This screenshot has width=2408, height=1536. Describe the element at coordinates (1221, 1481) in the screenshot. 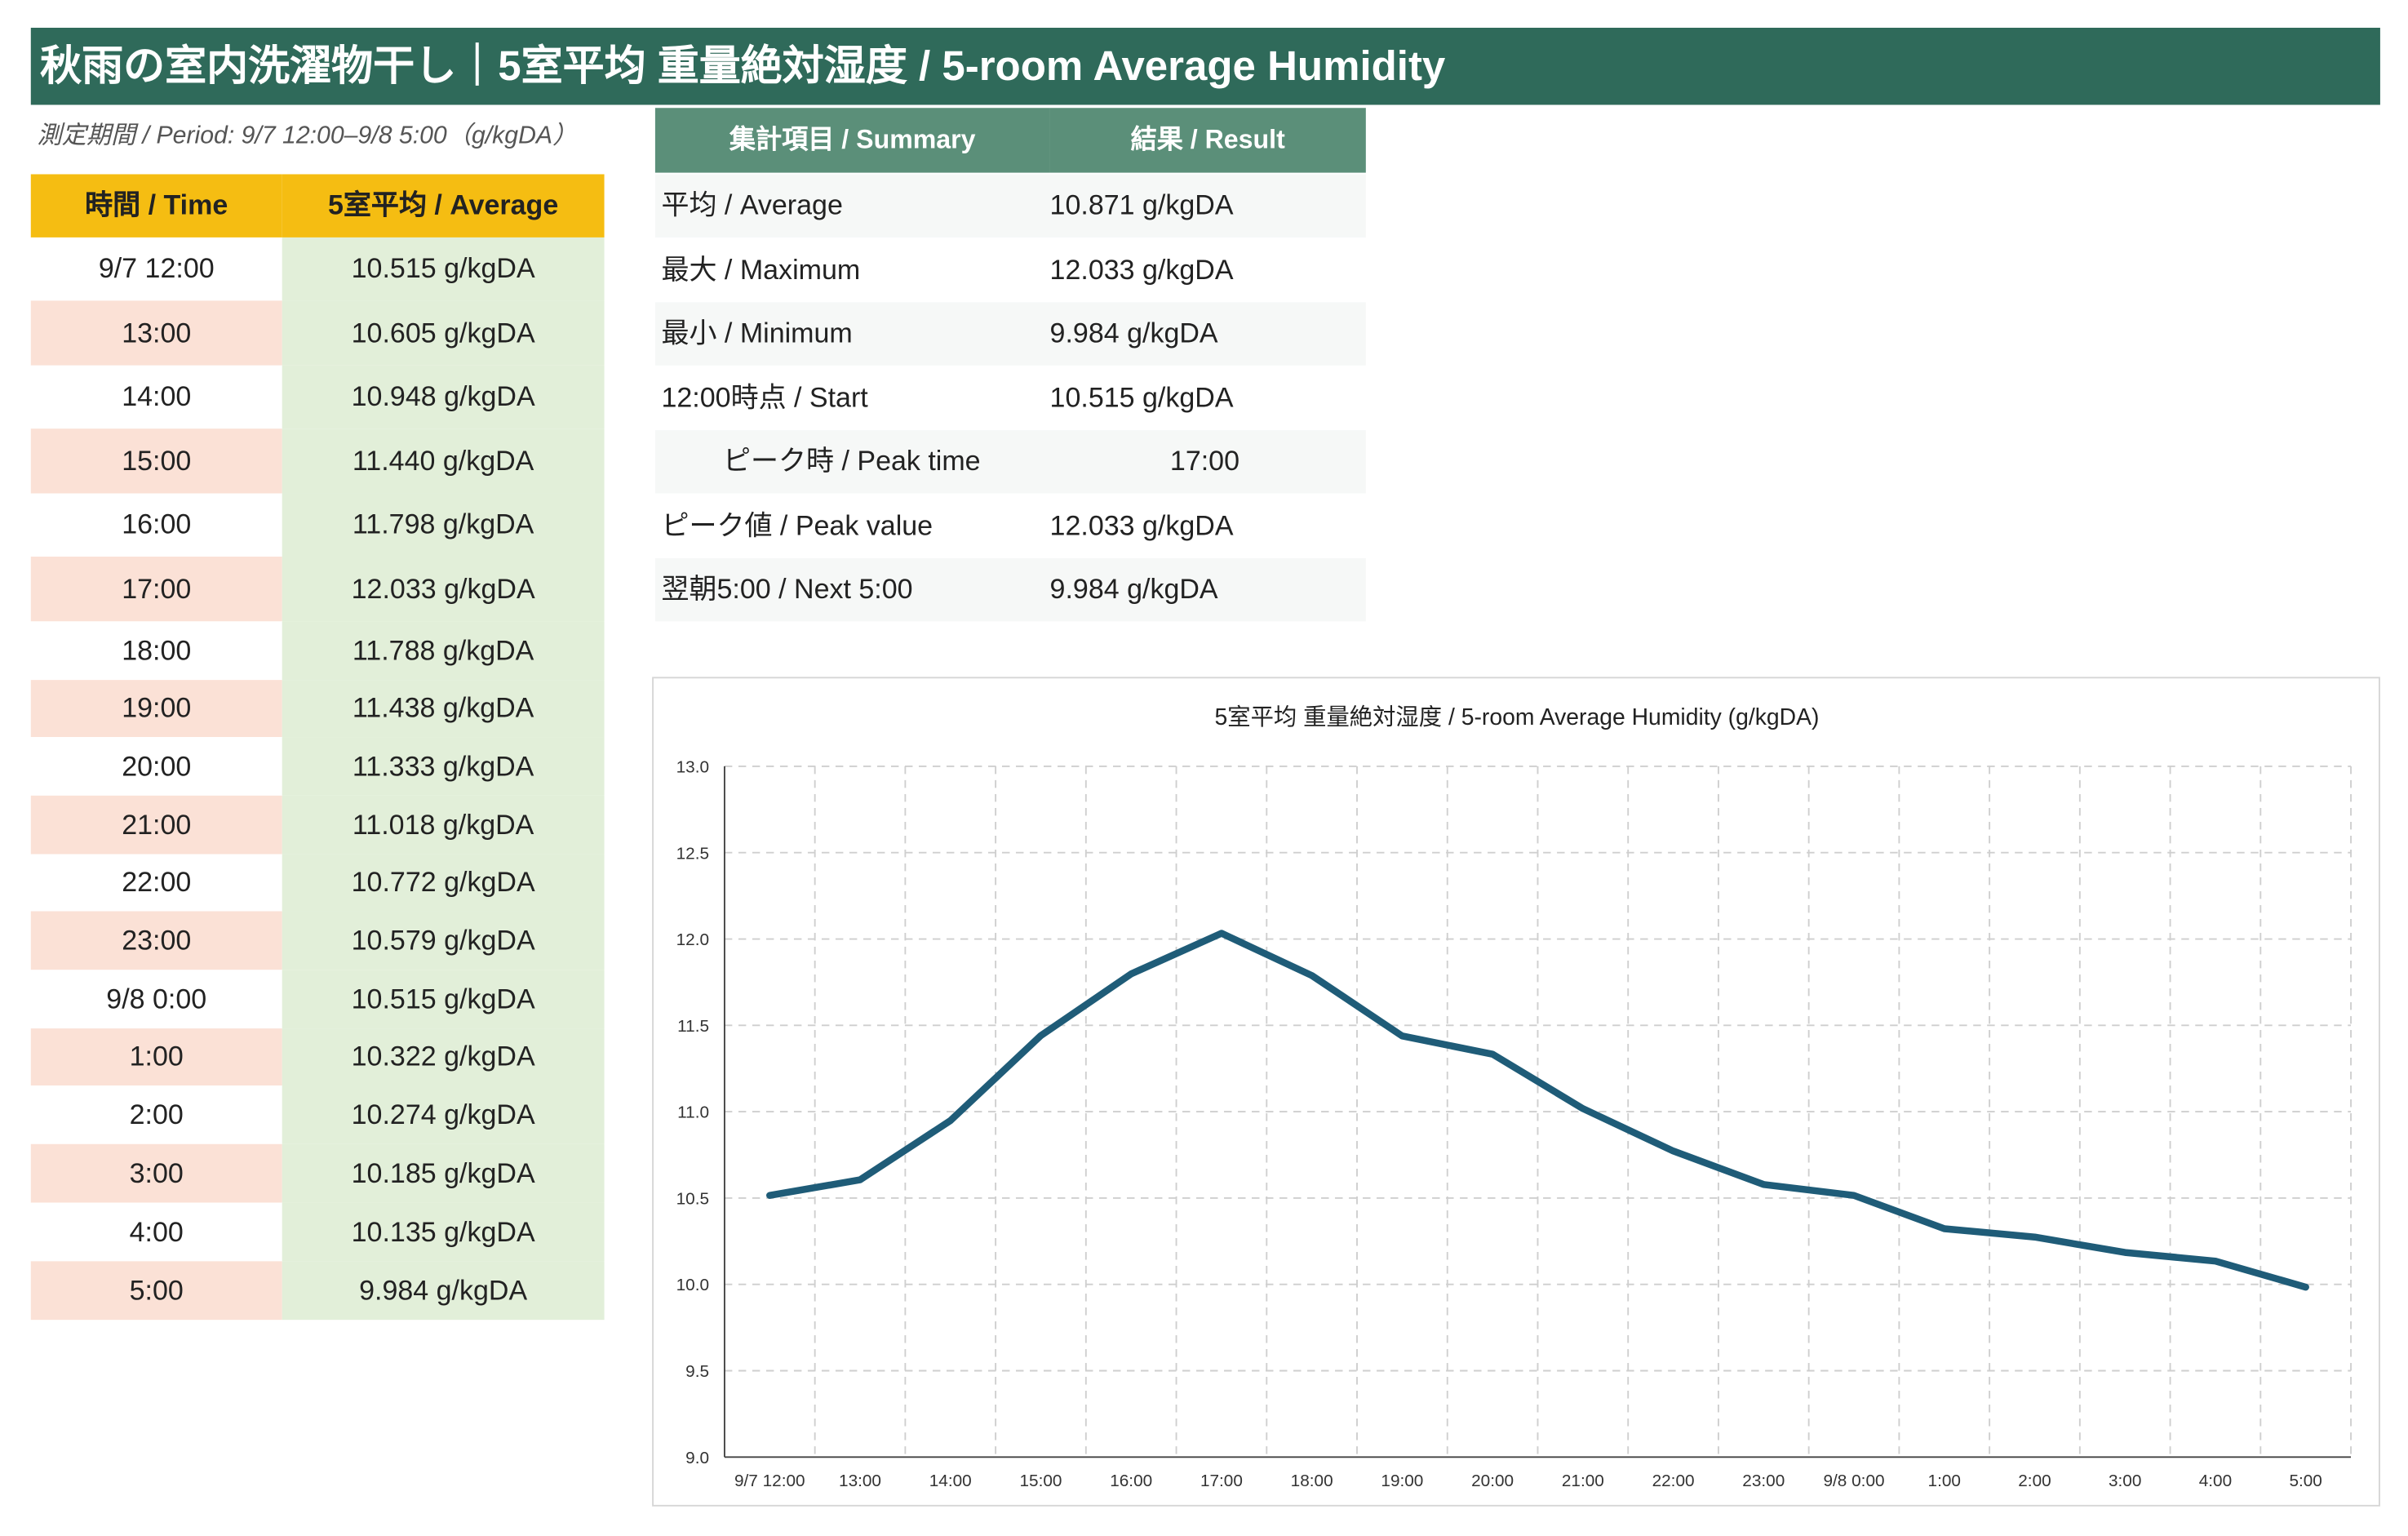

I see `x-tick-label: 17:00` at that location.